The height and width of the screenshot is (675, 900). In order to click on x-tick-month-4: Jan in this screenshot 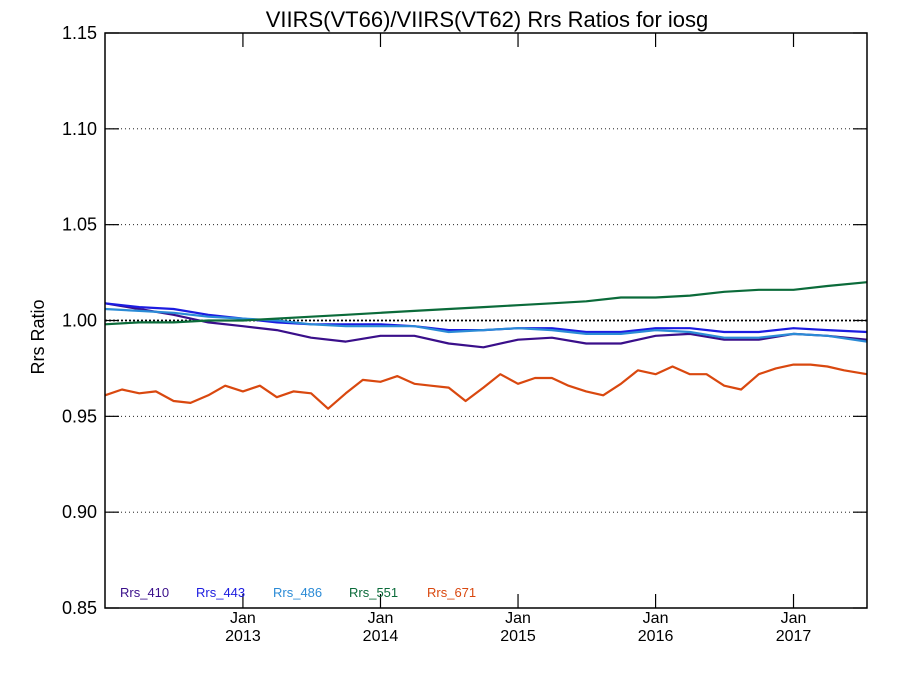, I will do `click(794, 618)`.